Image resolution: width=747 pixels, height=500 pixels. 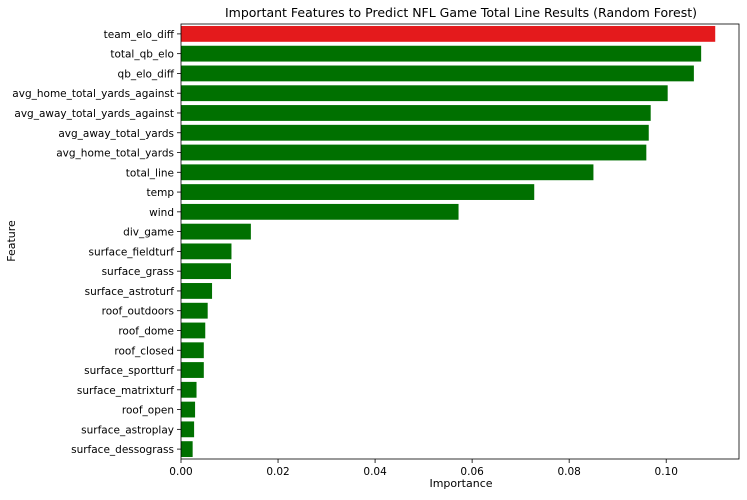 What do you see at coordinates (138, 272) in the screenshot?
I see `y-tick-label: surface_grass` at bounding box center [138, 272].